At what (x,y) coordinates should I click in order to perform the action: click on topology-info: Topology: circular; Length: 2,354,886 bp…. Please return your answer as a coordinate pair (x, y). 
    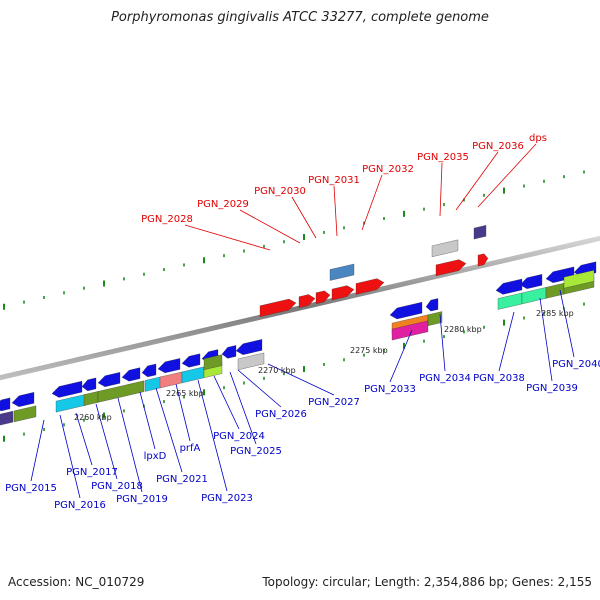
    Looking at the image, I should click on (427, 582).